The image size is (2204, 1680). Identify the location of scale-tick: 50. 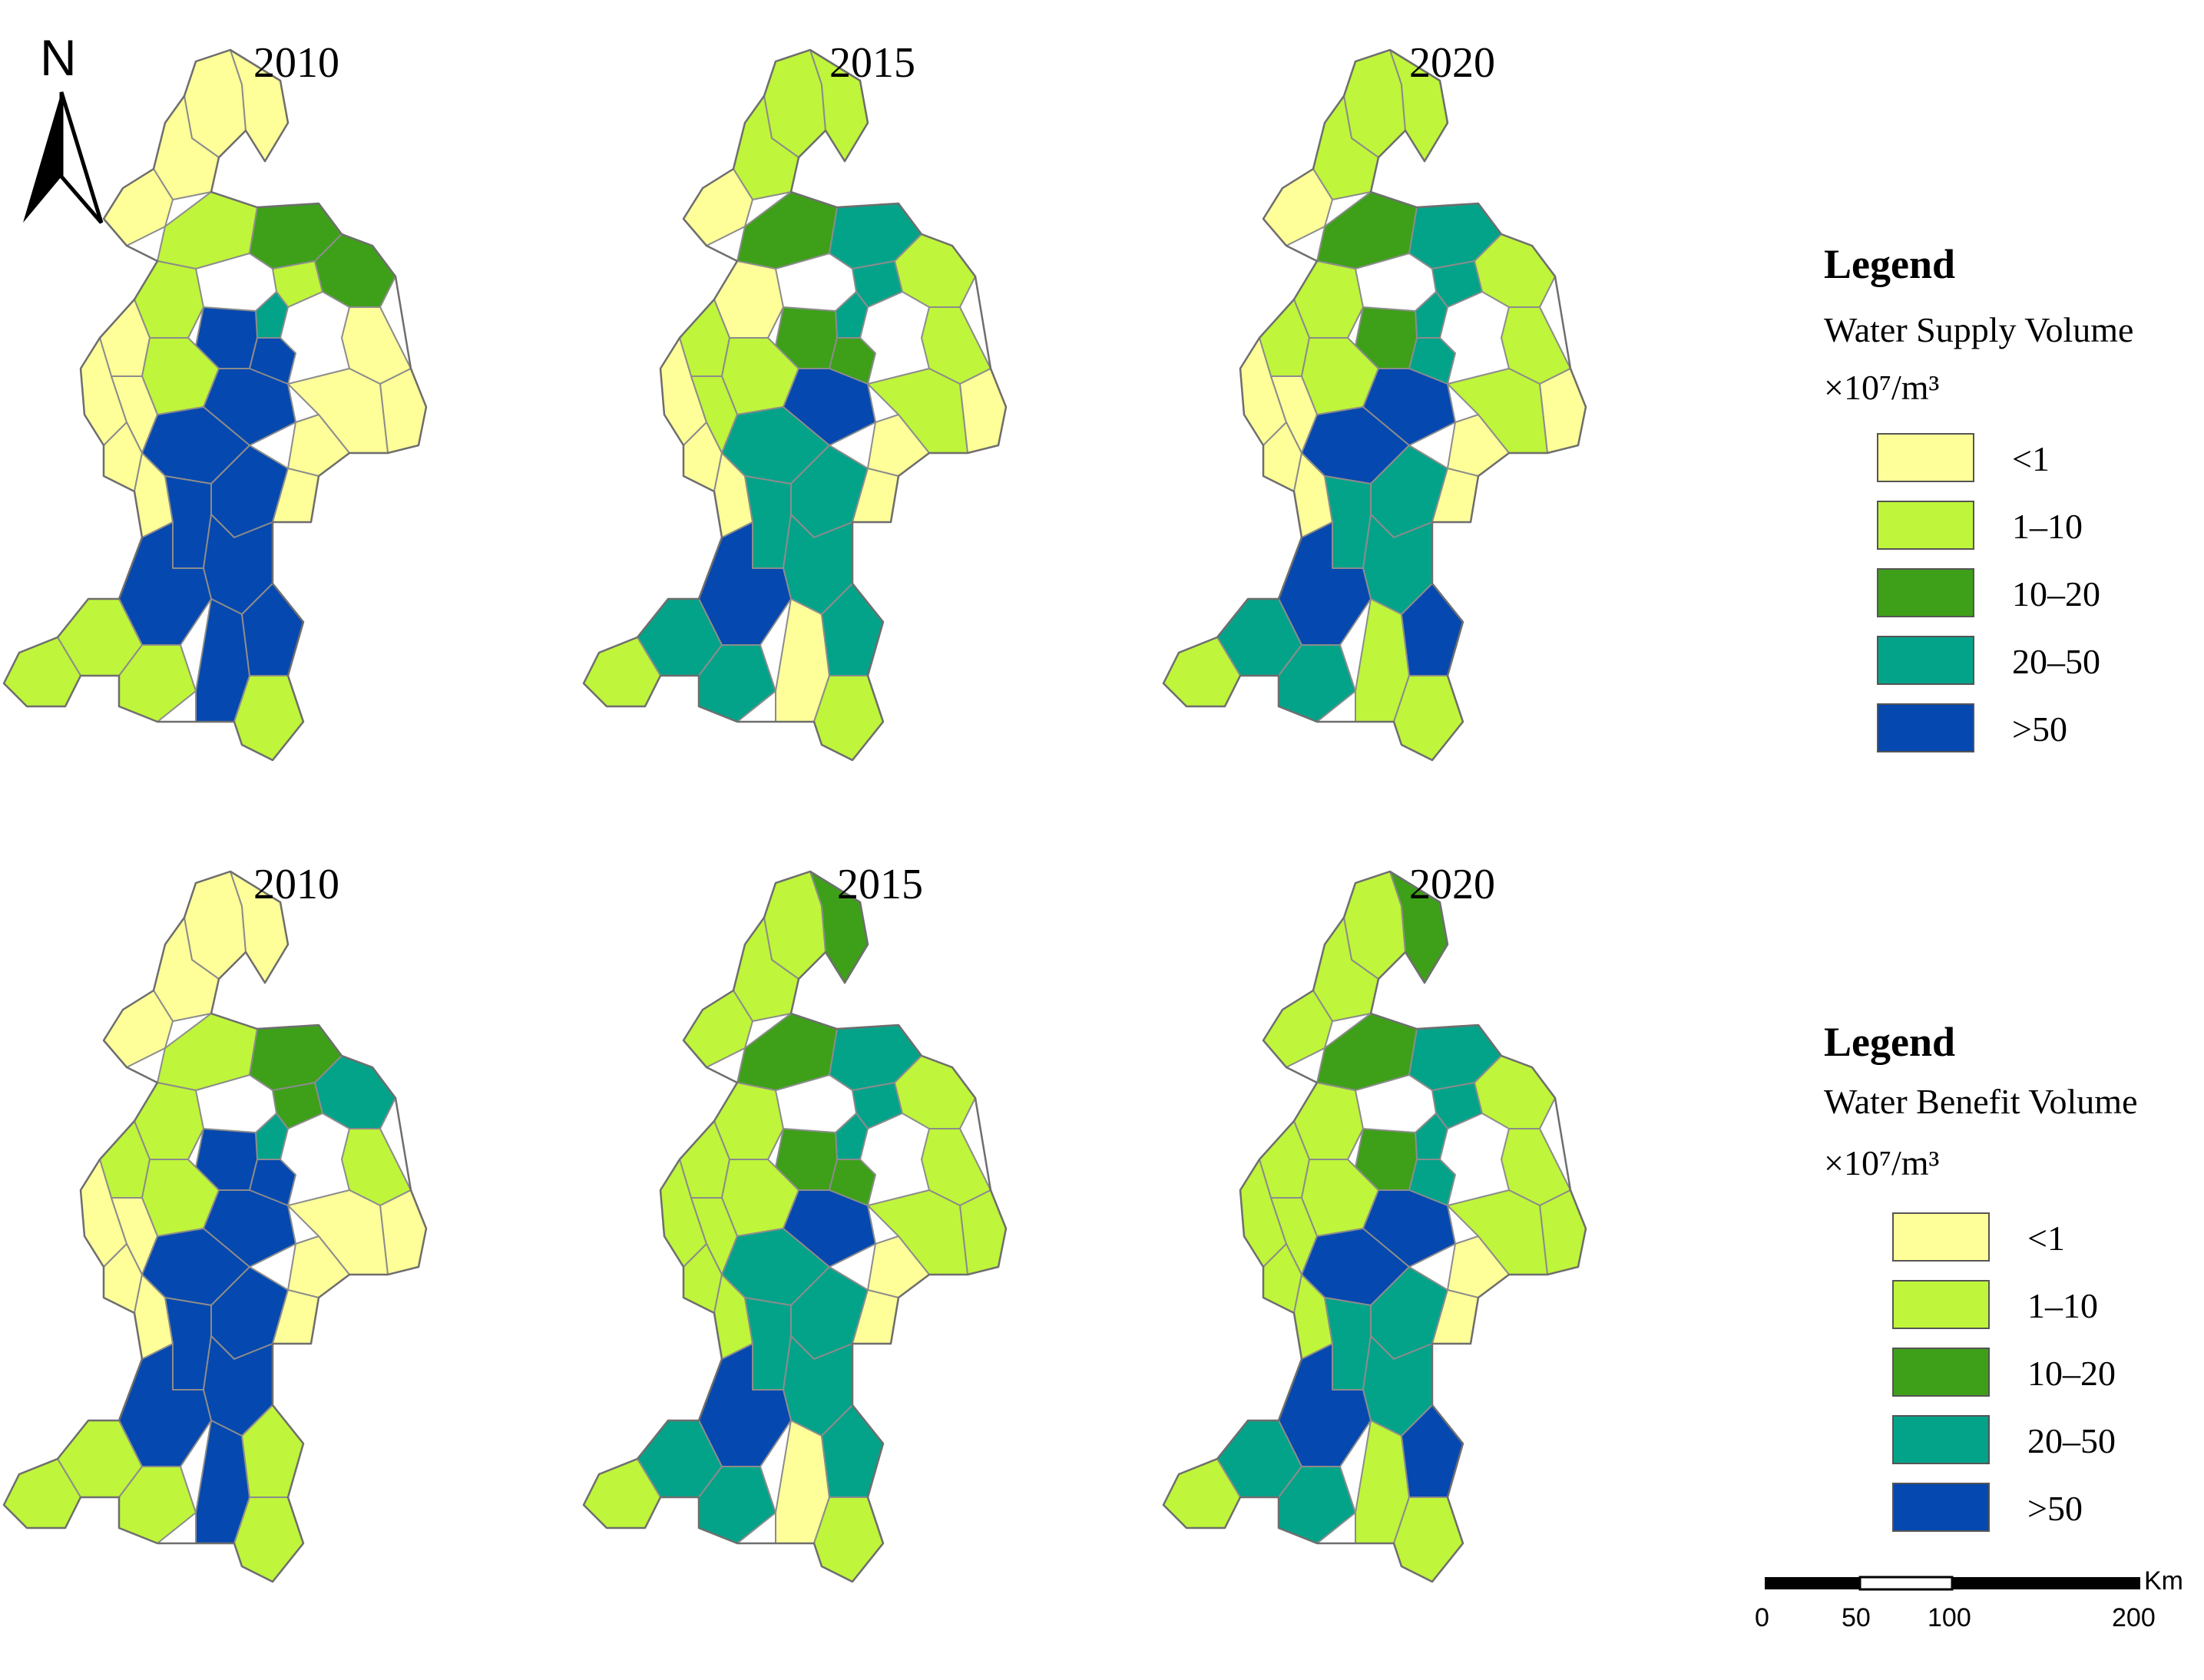
(1856, 1617).